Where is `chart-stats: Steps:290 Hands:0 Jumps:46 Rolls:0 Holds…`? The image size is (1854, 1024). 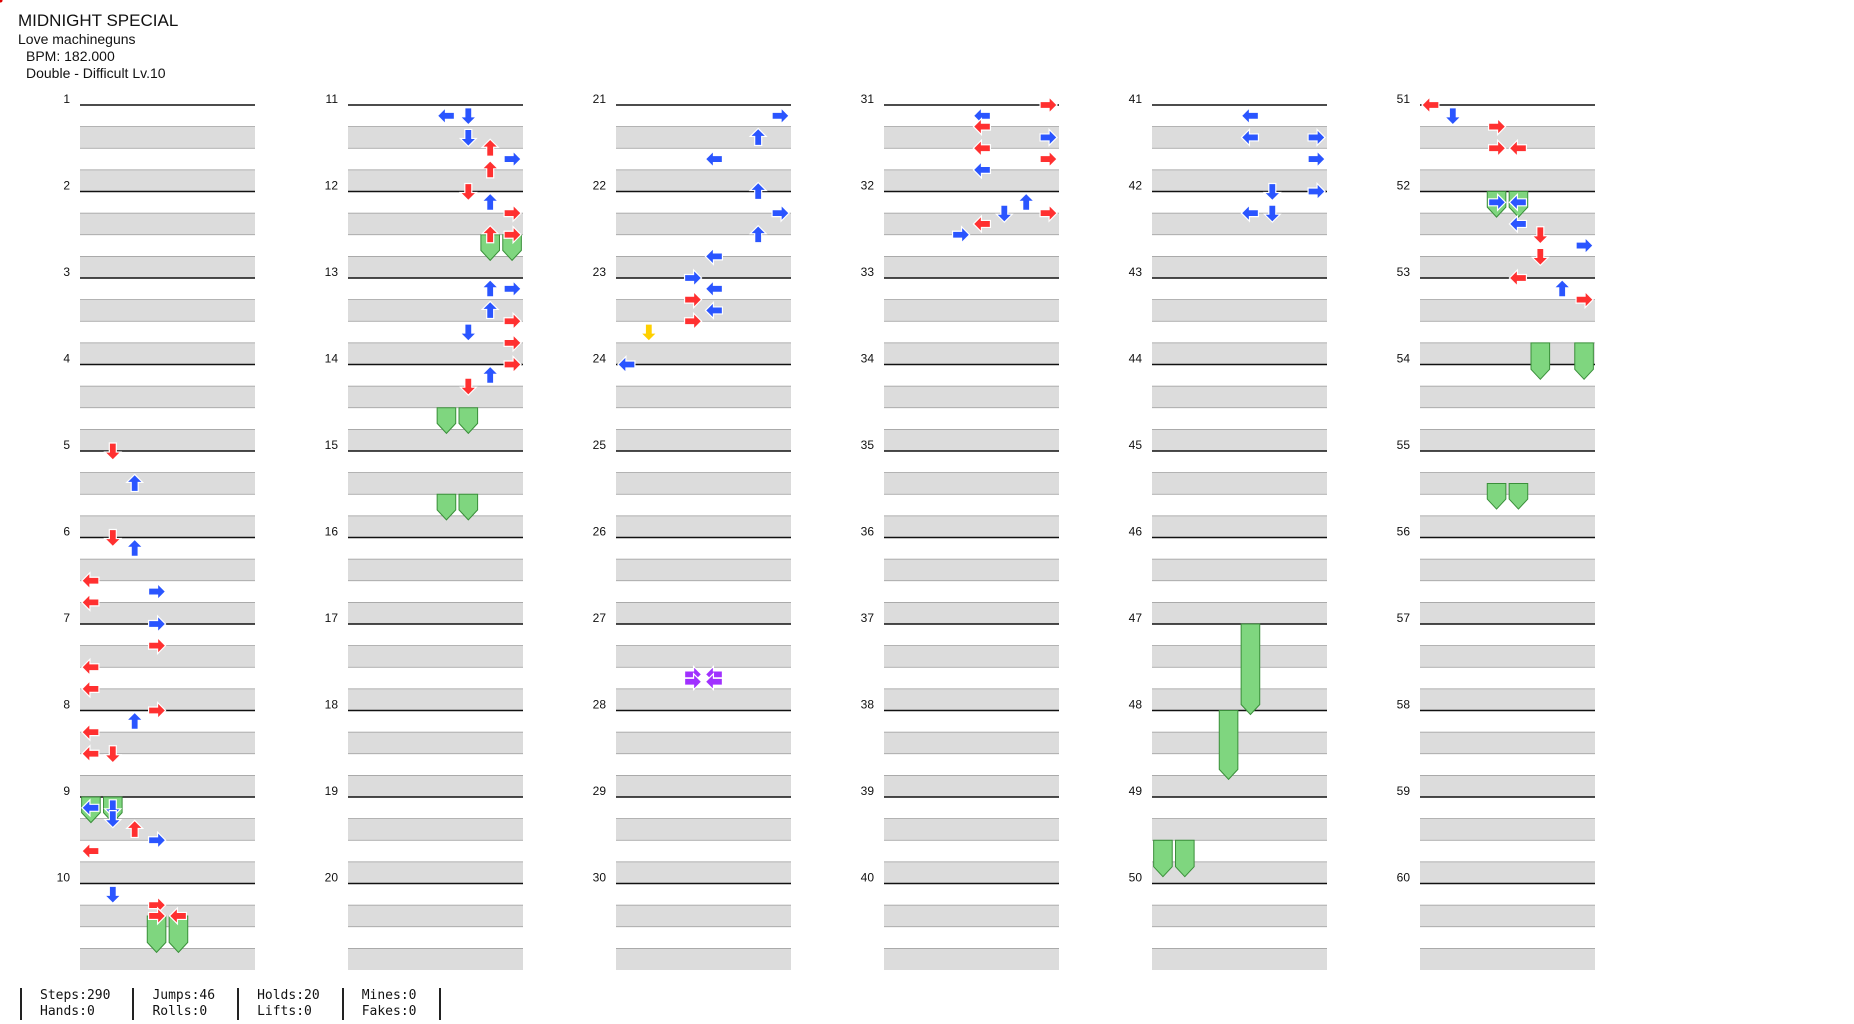
chart-stats: Steps:290 Hands:0 Jumps:46 Rolls:0 Holds… is located at coordinates (230, 1004).